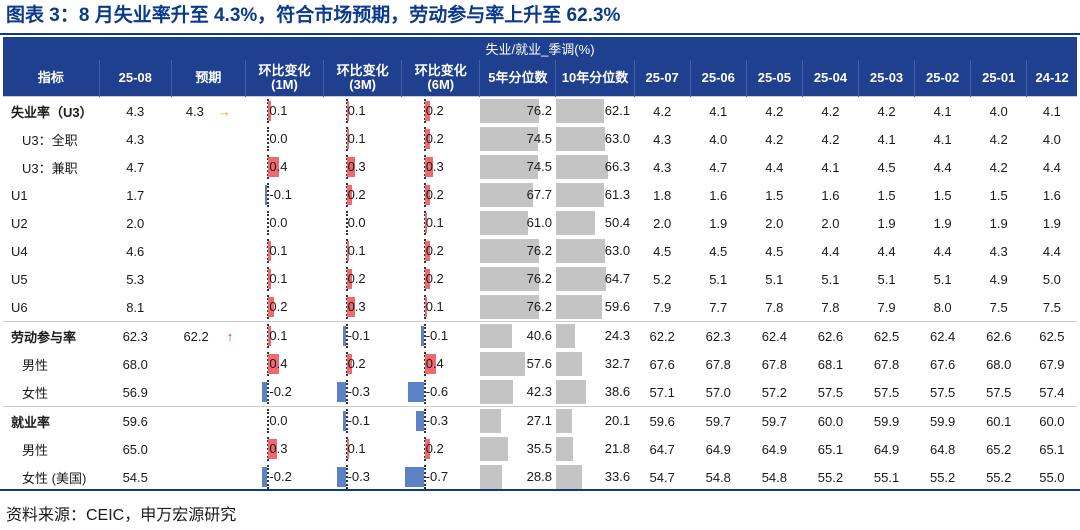 The width and height of the screenshot is (1080, 530). I want to click on history-value: 4.3, so click(998, 251).